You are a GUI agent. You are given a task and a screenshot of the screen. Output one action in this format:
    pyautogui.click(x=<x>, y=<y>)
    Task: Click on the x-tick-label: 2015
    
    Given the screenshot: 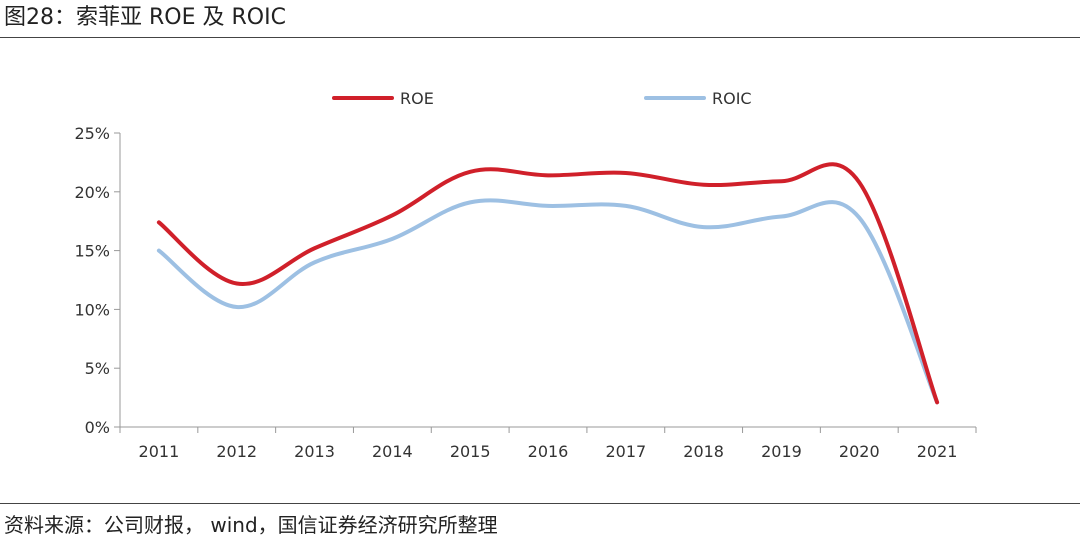 What is the action you would take?
    pyautogui.click(x=470, y=451)
    